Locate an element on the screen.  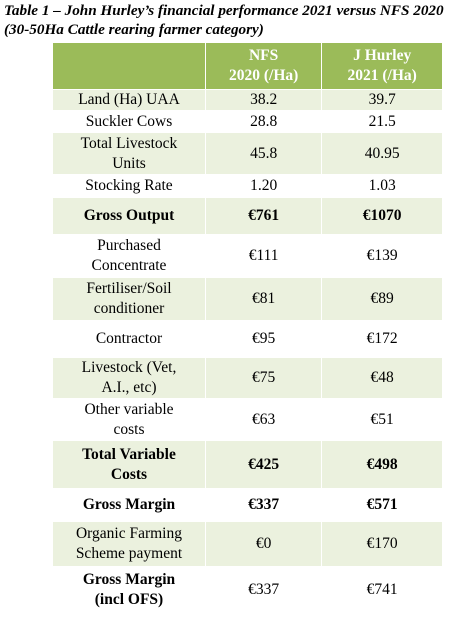
table-row: Total Livestock Units 45.8 40.95 is located at coordinates (247, 153).